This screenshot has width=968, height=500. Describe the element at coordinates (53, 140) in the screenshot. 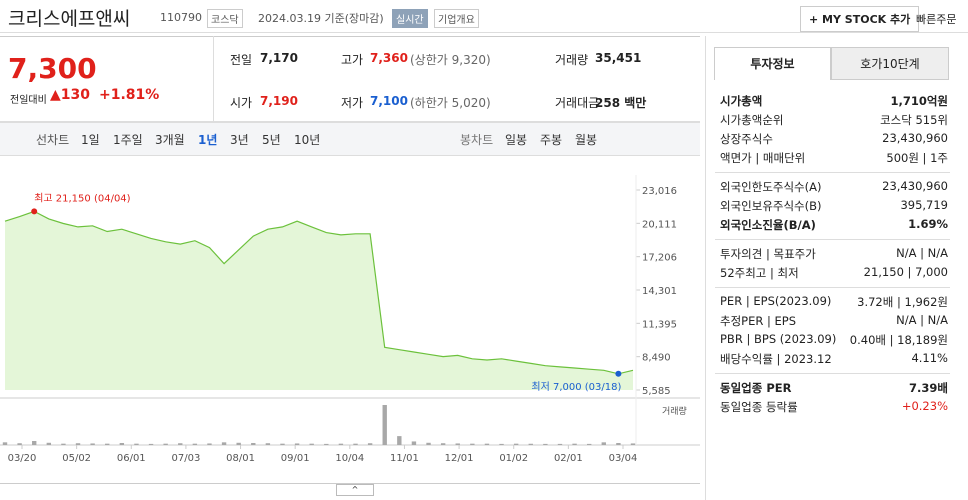

I see `tab-label: 선차트` at that location.